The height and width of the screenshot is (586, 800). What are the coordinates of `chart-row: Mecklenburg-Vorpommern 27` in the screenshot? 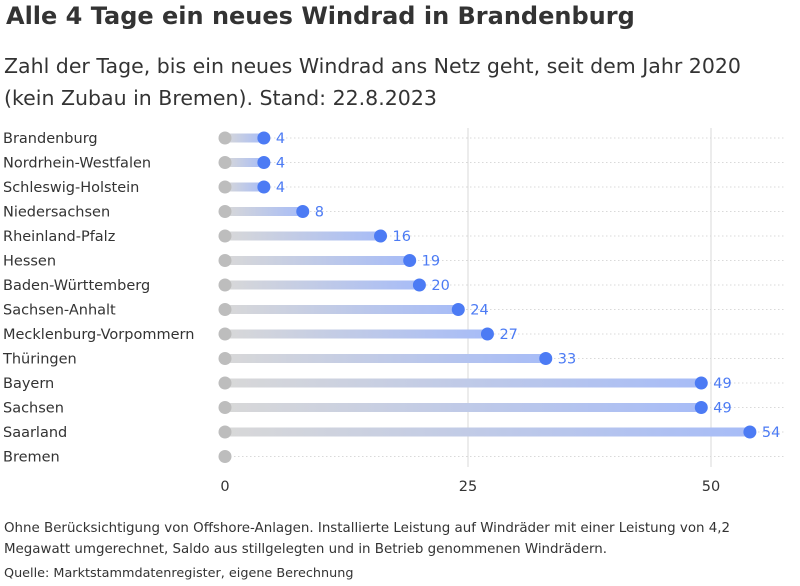 It's located at (260, 335).